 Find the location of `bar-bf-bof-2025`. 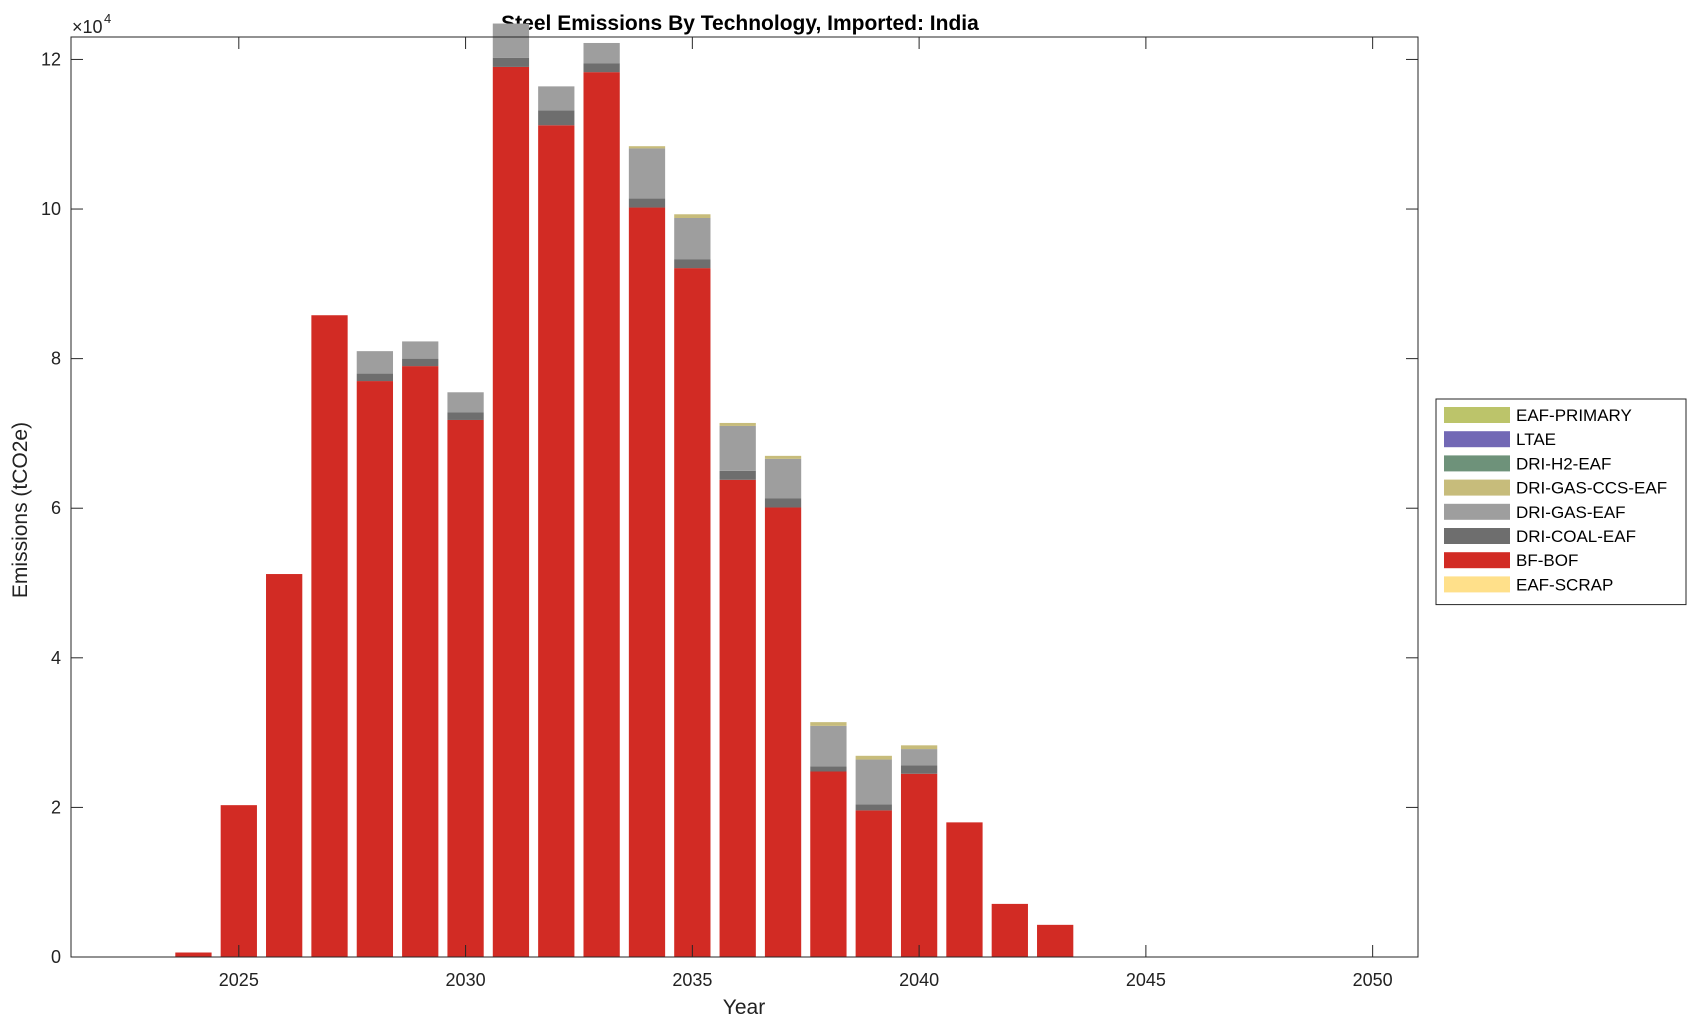

bar-bf-bof-2025 is located at coordinates (238, 881).